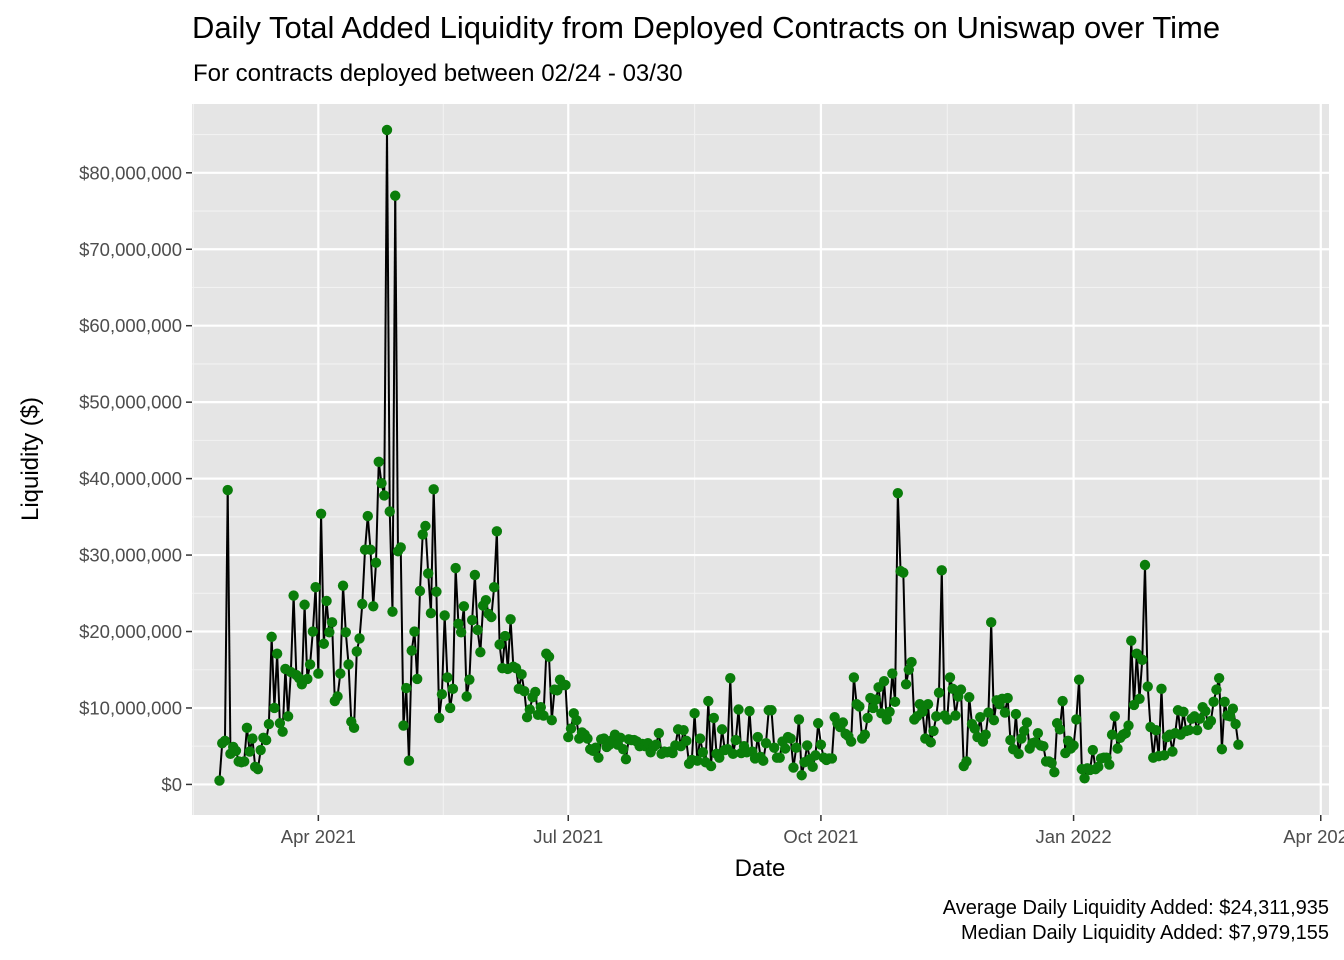  What do you see at coordinates (318, 836) in the screenshot?
I see `x-tick-label: Apr 2021` at bounding box center [318, 836].